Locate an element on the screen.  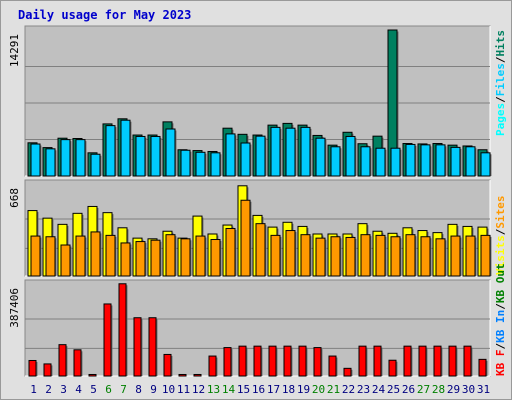
x-tick-label: 17 is located at coordinates (273, 389).